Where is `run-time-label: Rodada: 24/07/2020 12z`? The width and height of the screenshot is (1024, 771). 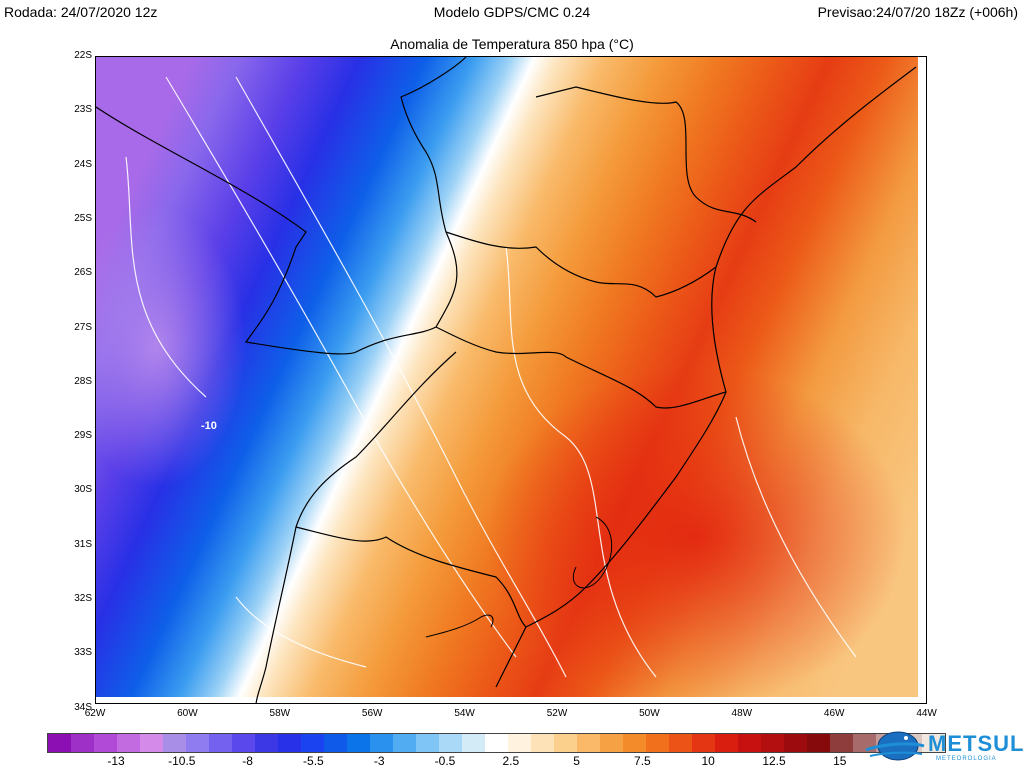 run-time-label: Rodada: 24/07/2020 12z is located at coordinates (81, 12).